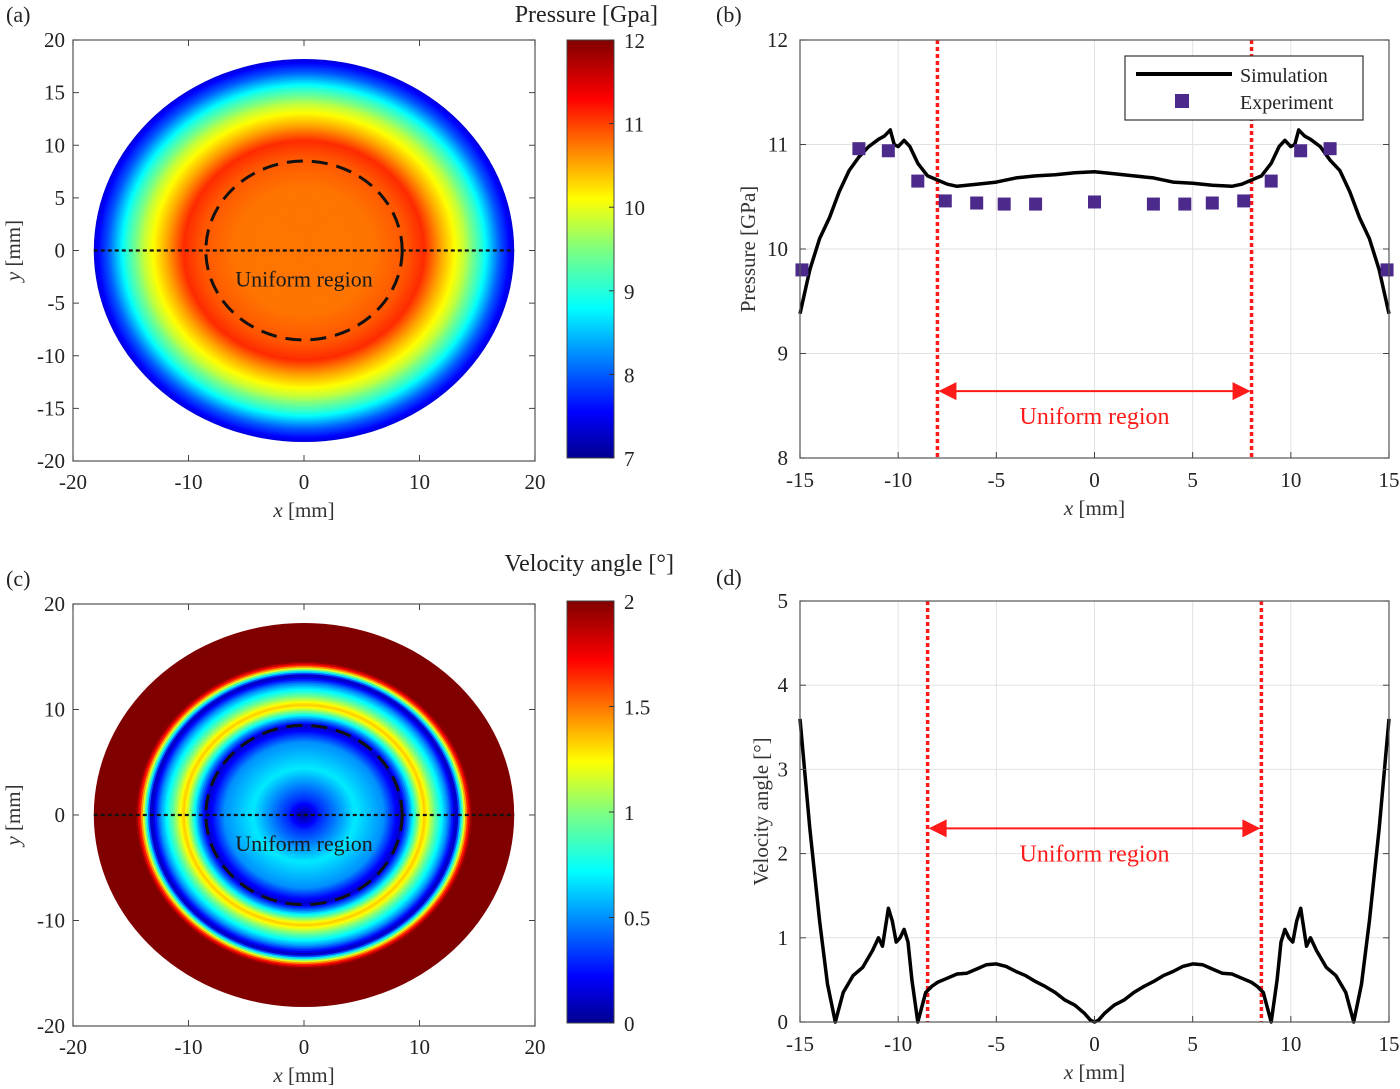 This screenshot has width=1400, height=1089. What do you see at coordinates (637, 919) in the screenshot?
I see `colorbar-tick-label: 0.5` at bounding box center [637, 919].